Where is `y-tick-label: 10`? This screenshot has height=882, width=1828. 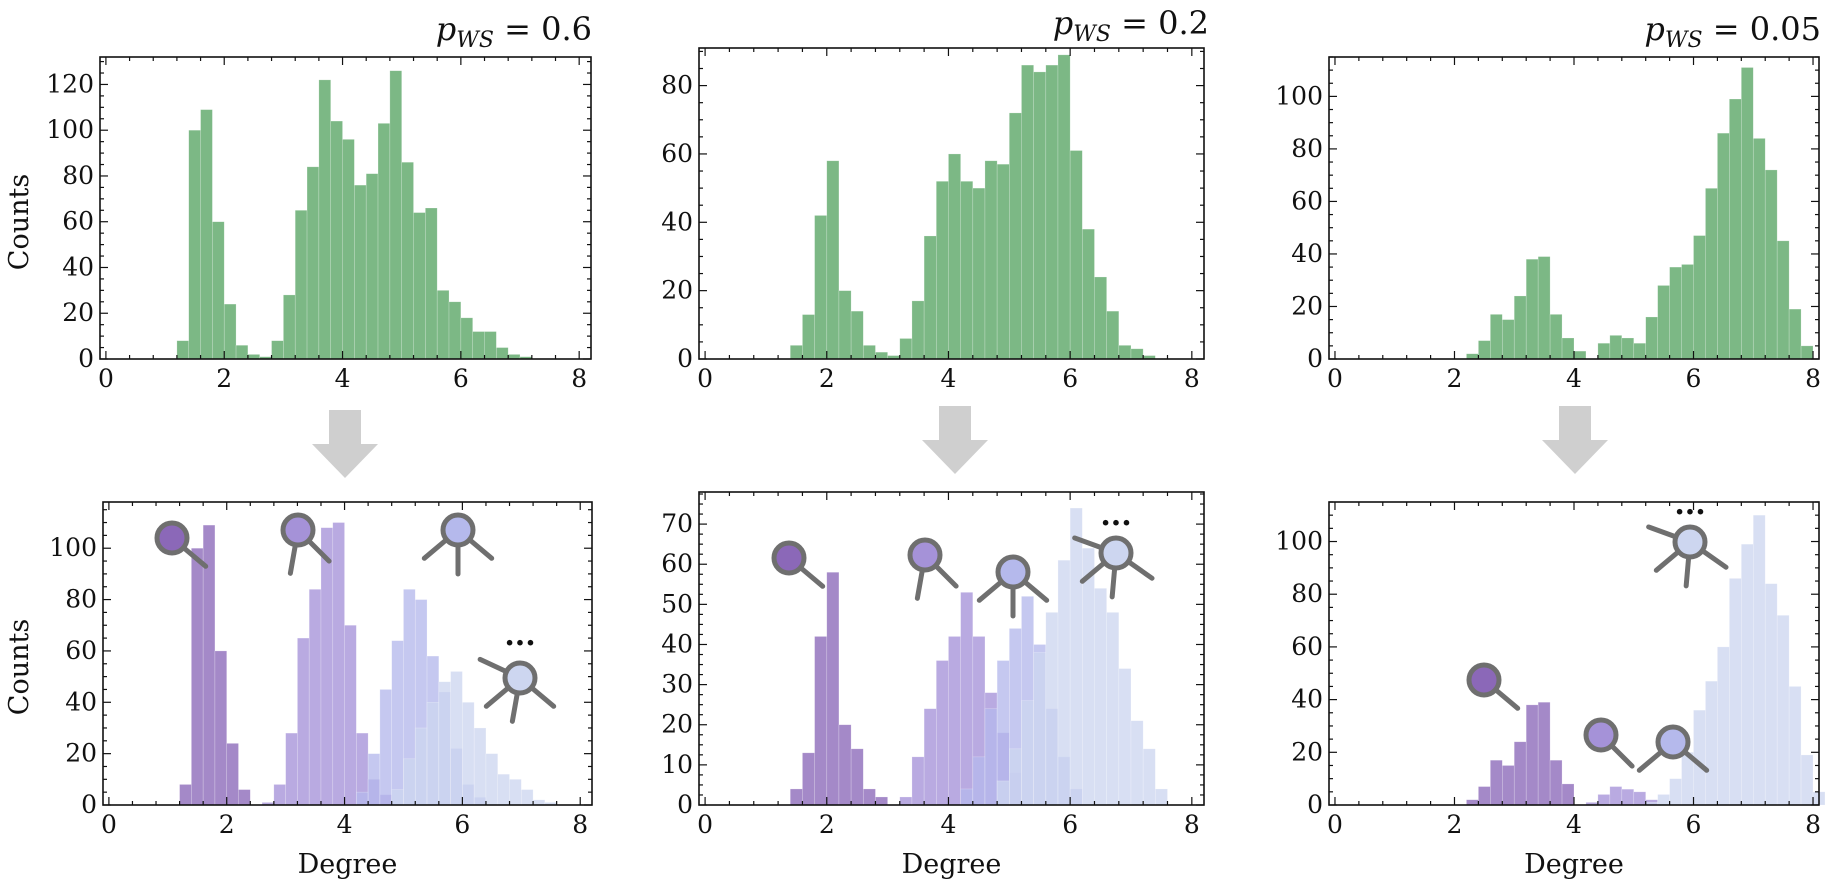
y-tick-label: 10 is located at coordinates (677, 764).